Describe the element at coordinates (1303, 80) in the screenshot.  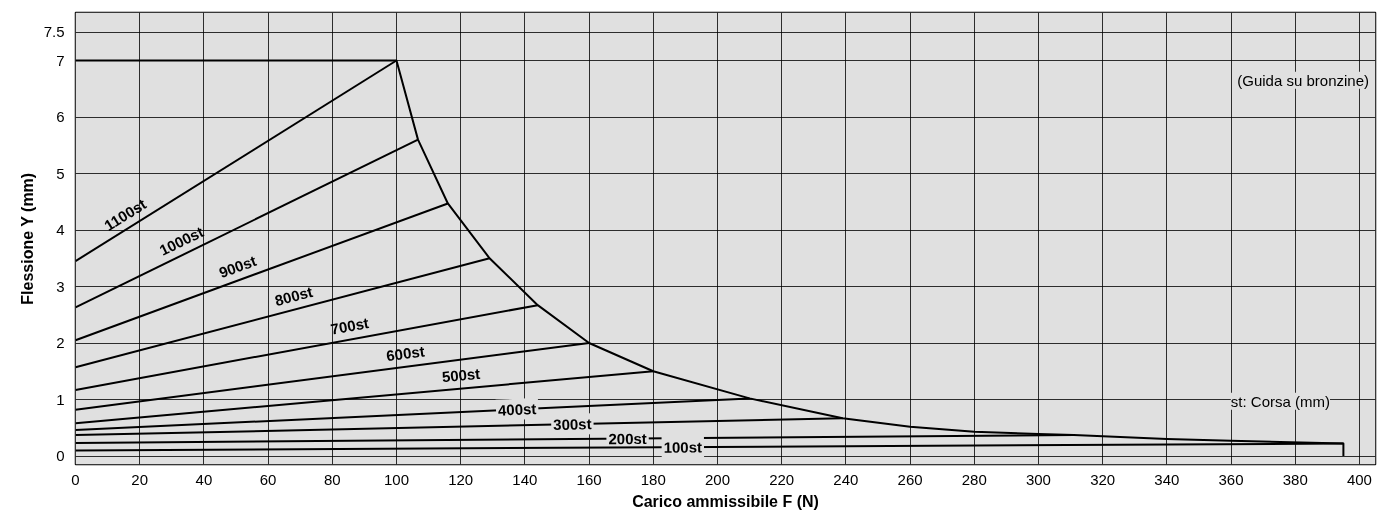
I see `annotation: (Guida su bronzine)` at that location.